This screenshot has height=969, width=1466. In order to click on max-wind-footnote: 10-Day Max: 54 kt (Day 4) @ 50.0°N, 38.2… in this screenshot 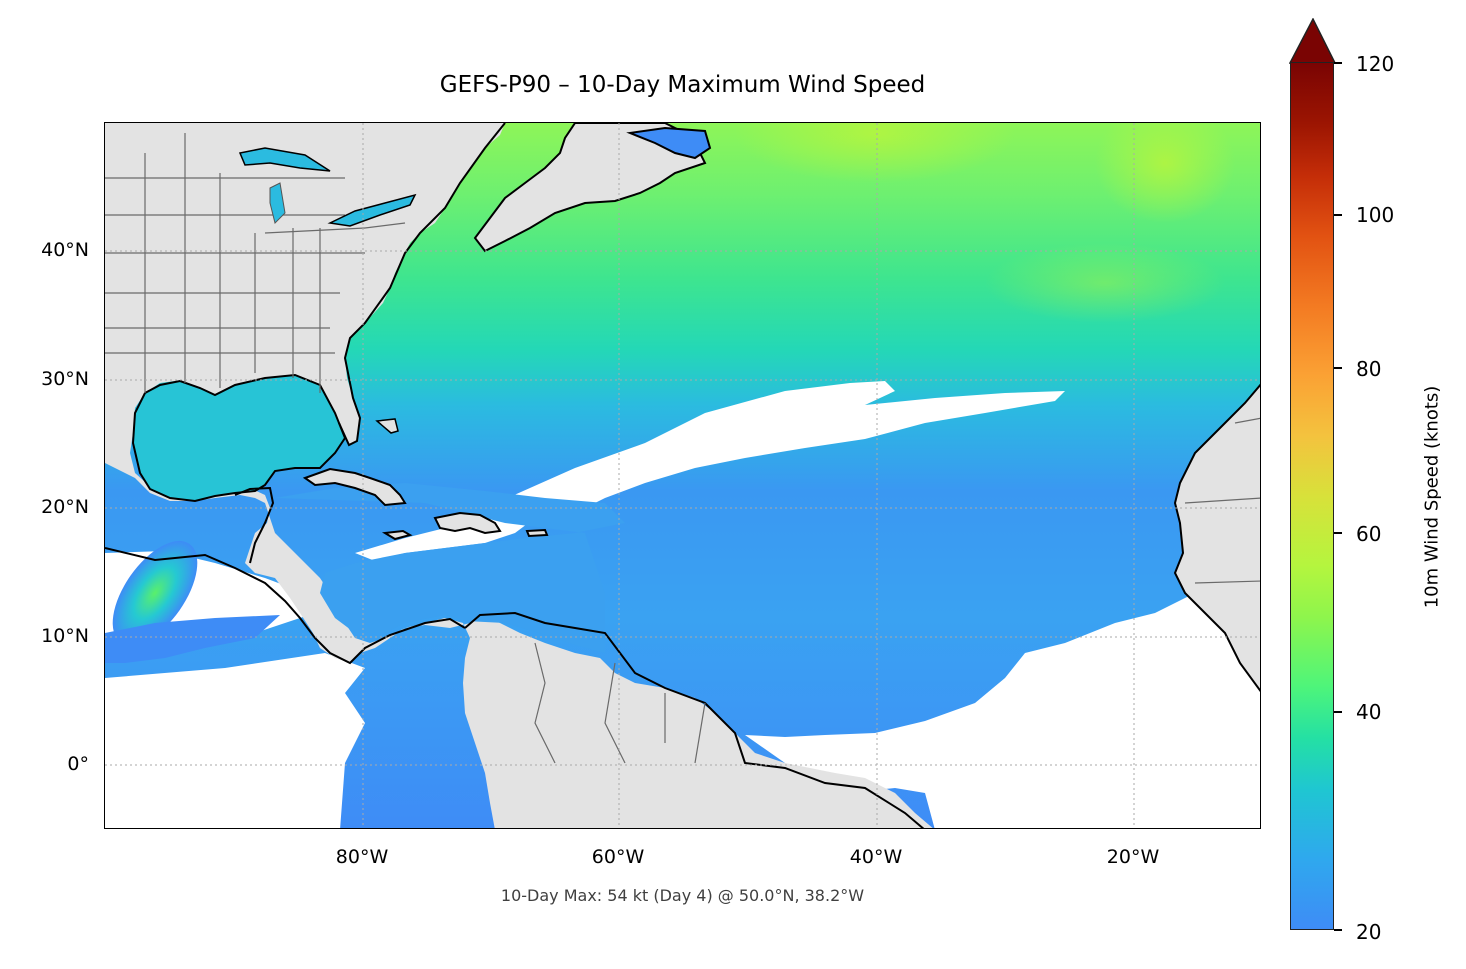, I will do `click(682, 895)`.